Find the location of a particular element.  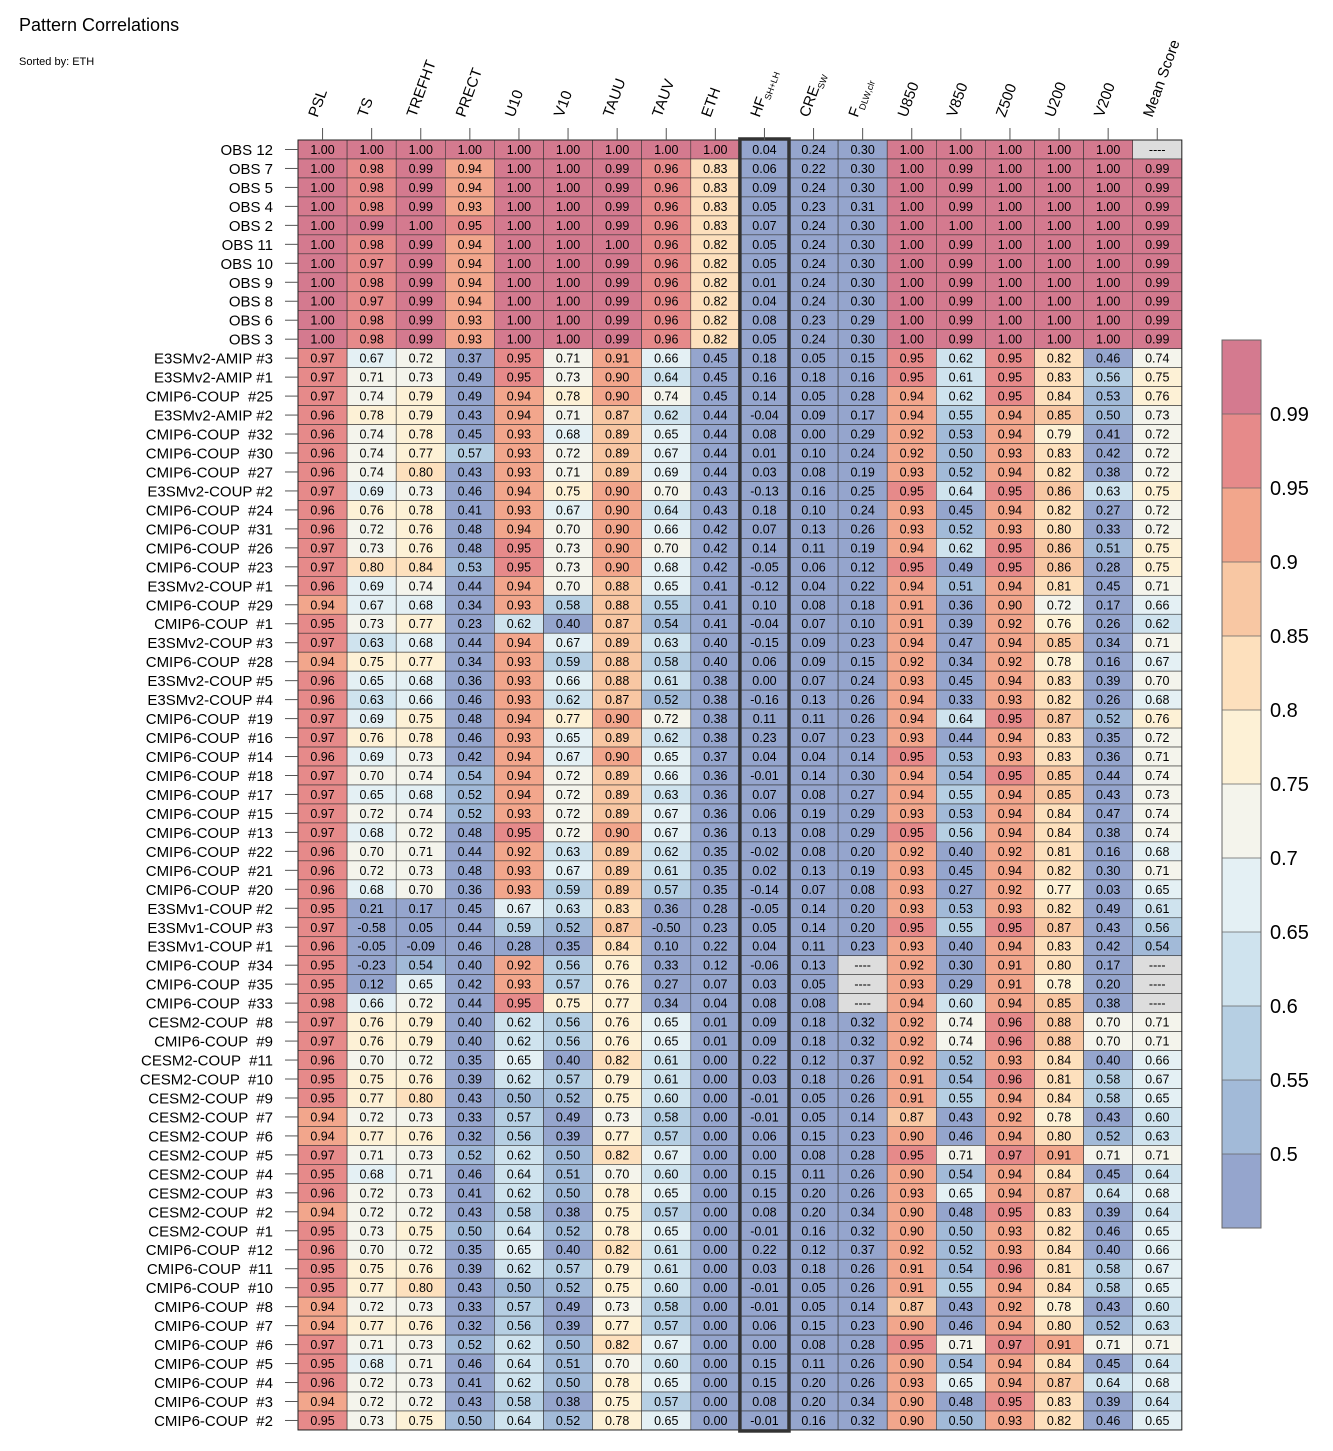

cell-value-label: 0.23 is located at coordinates (862, 738).